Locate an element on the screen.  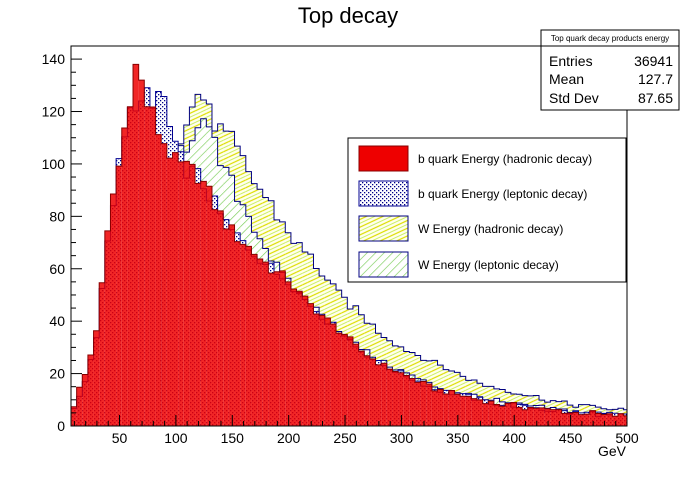
legend-label-b-leptonic: b quark Energy (leptonic decay) is located at coordinates (502, 194).